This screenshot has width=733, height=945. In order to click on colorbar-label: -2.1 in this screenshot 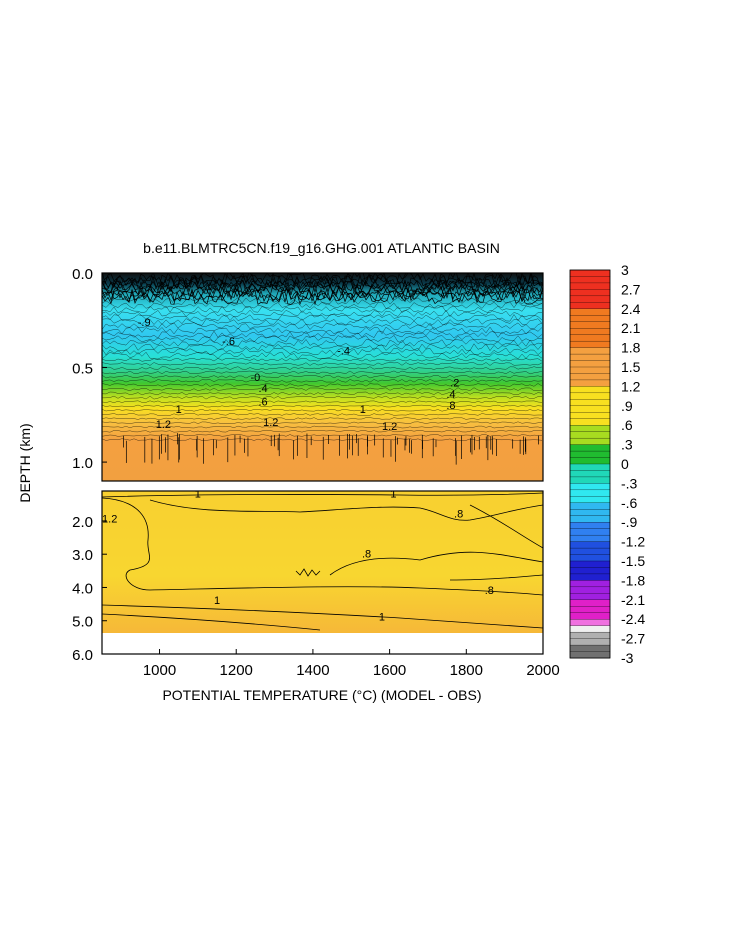, I will do `click(633, 600)`.